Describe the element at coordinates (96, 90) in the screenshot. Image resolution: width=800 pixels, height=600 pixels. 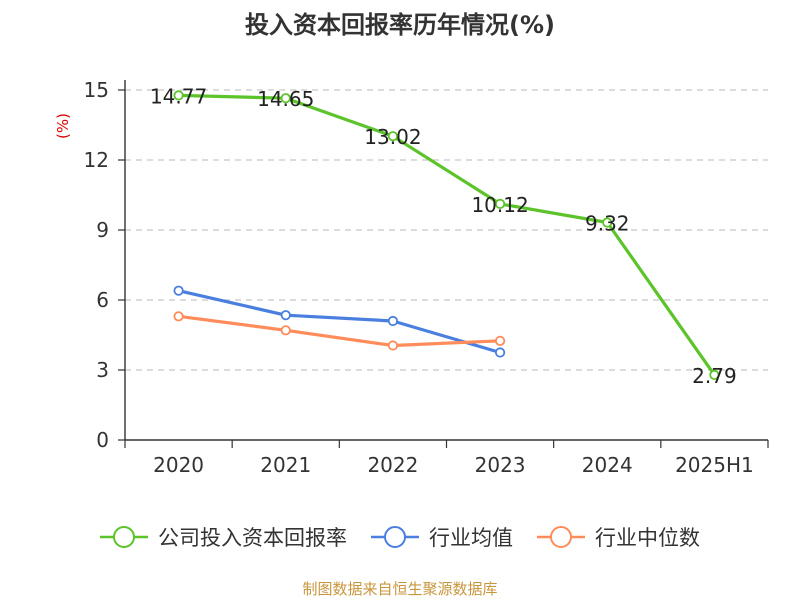
I see `y-tick-label: 15` at that location.